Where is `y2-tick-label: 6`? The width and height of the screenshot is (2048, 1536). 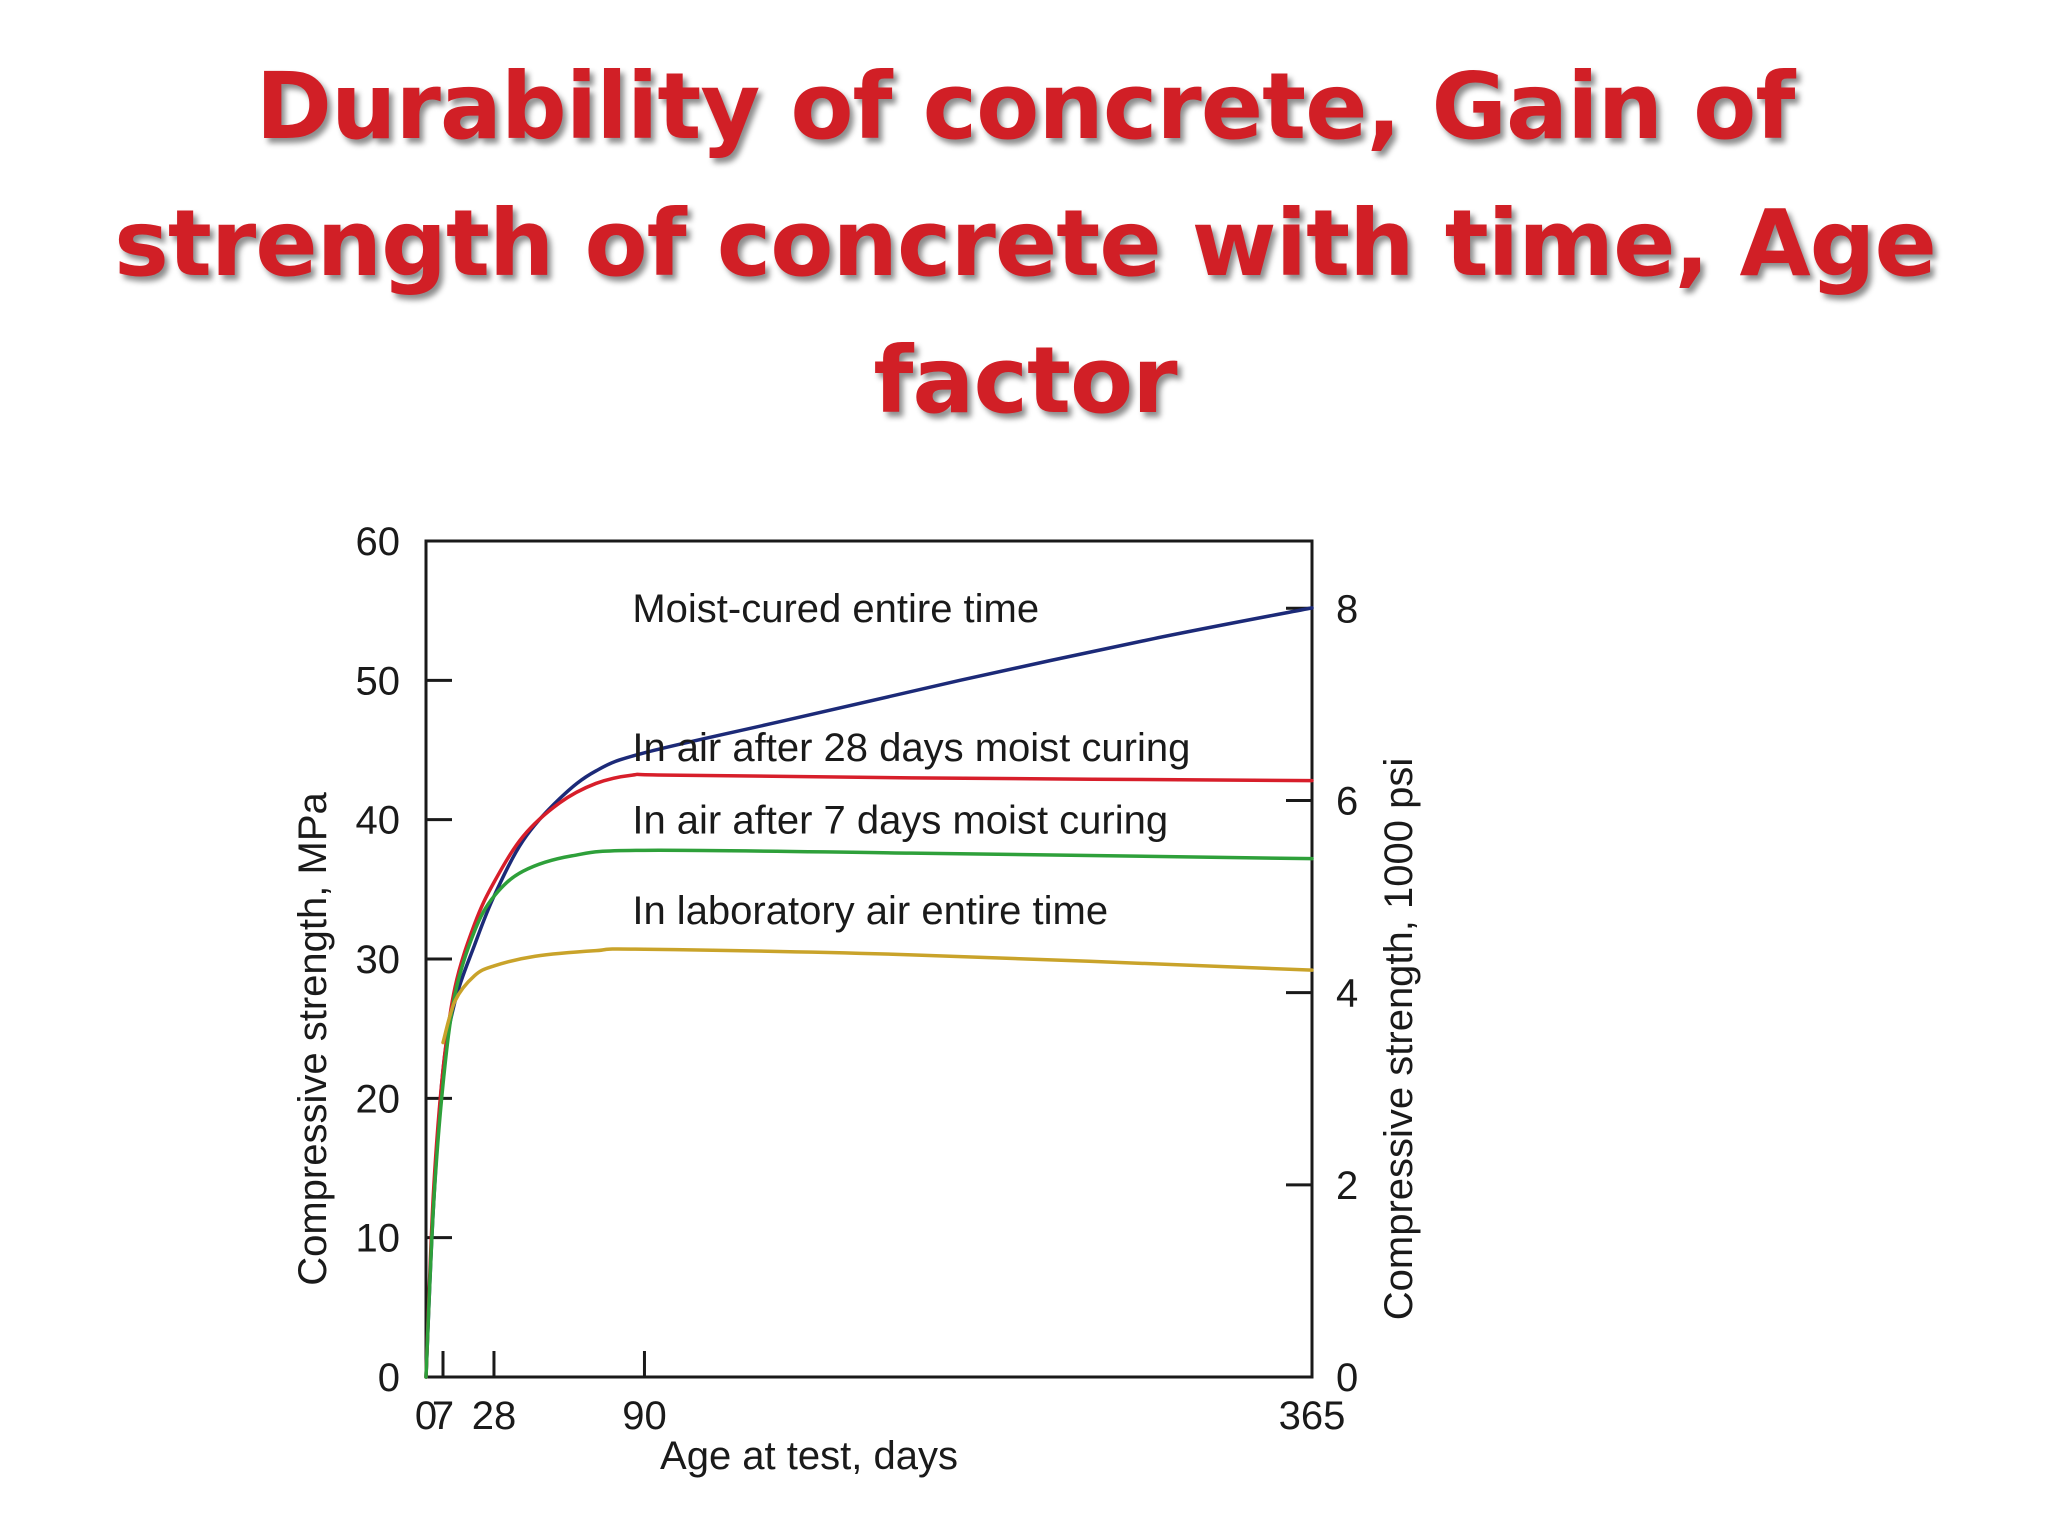 y2-tick-label: 6 is located at coordinates (1347, 801).